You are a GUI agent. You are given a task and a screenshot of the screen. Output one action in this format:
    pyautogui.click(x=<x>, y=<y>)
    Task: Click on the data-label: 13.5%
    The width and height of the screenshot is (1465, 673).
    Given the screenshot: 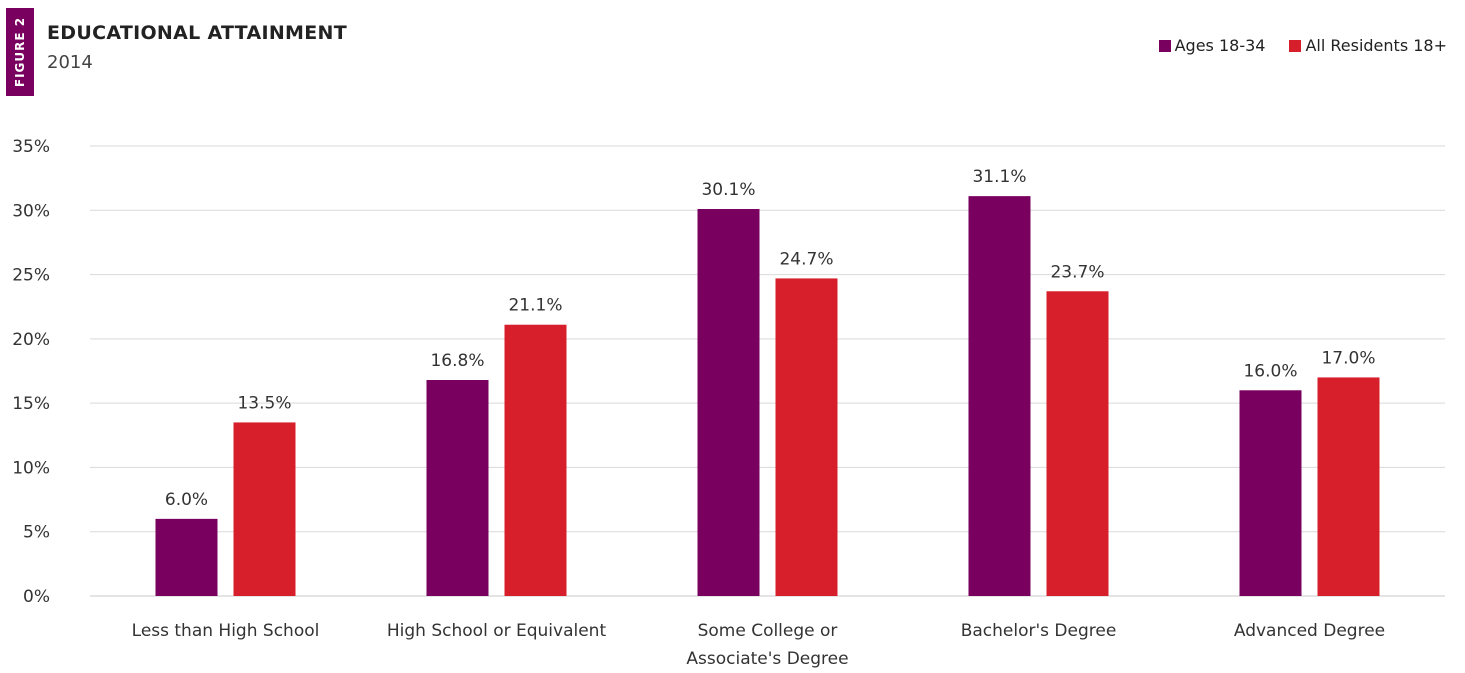 What is the action you would take?
    pyautogui.click(x=264, y=403)
    